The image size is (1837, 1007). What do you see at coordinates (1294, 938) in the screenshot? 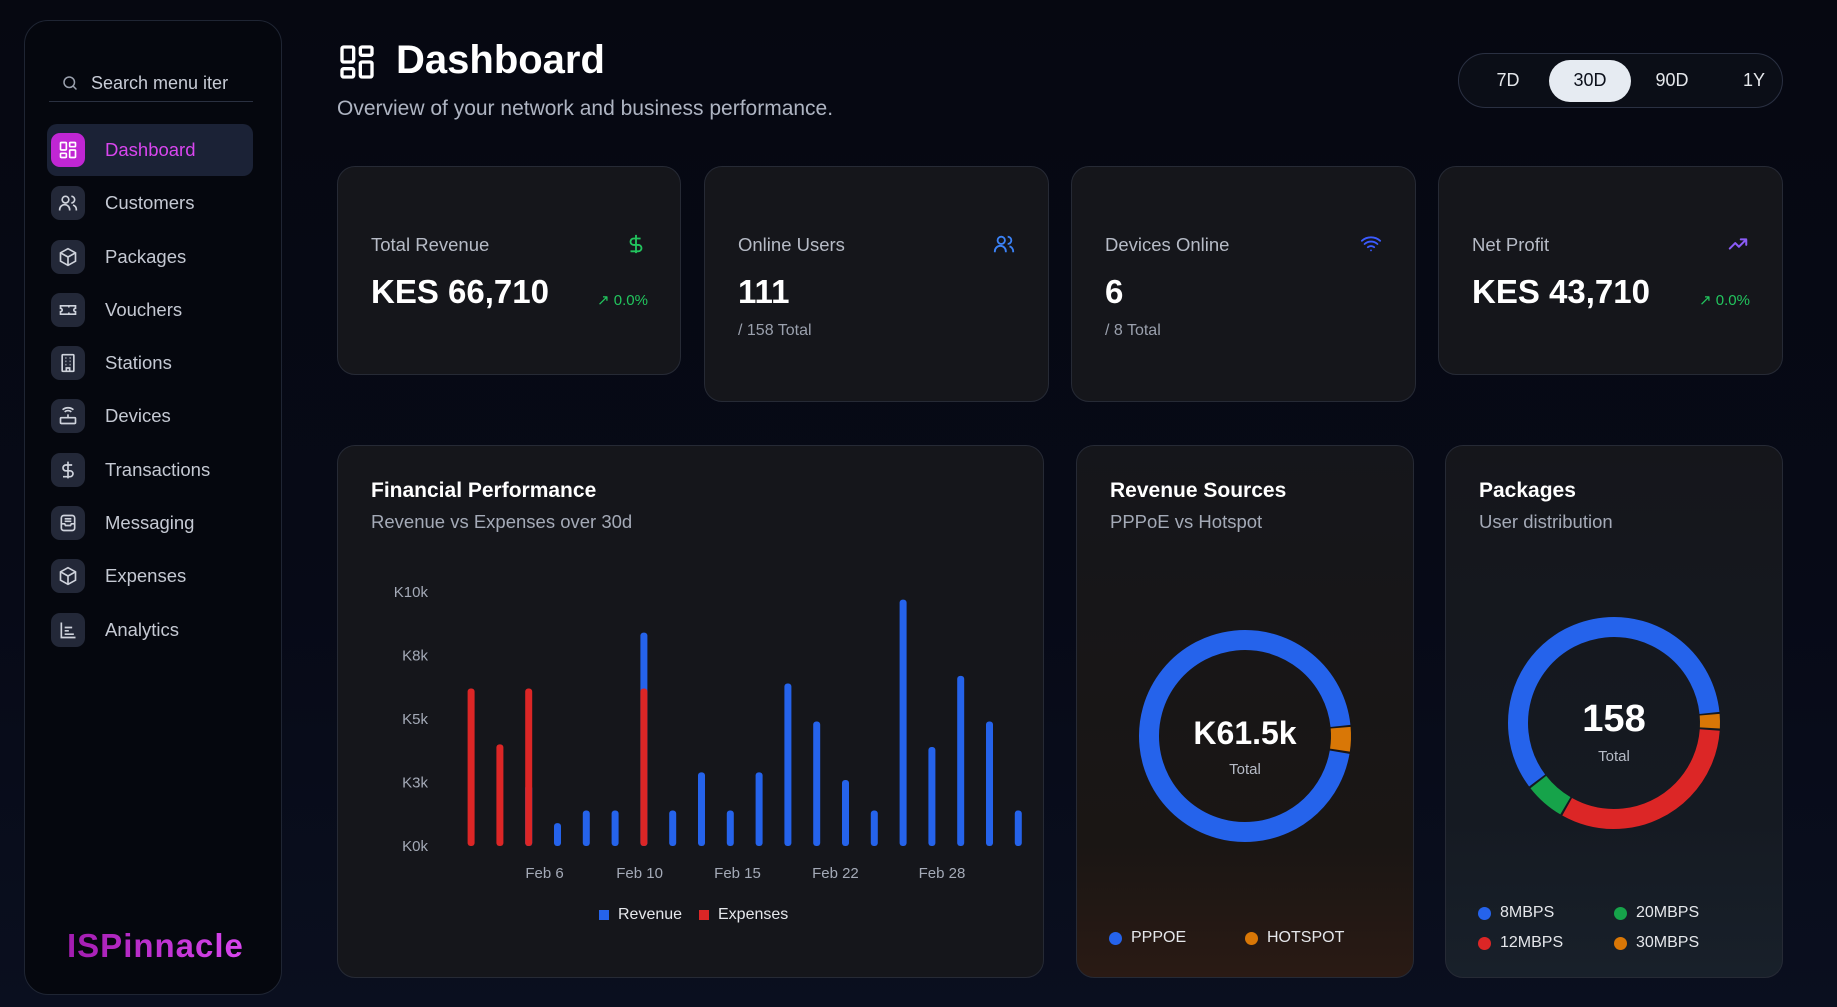
I see `legend-hotspot: HOTSPOT` at bounding box center [1294, 938].